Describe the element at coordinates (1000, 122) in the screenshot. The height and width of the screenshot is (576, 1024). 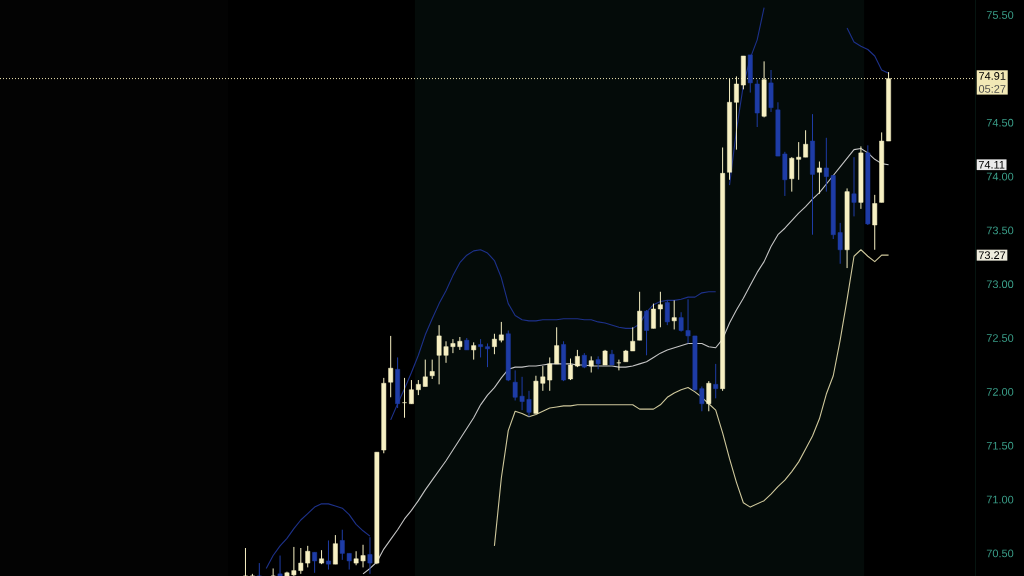
I see `y-tick-label: 74.50` at that location.